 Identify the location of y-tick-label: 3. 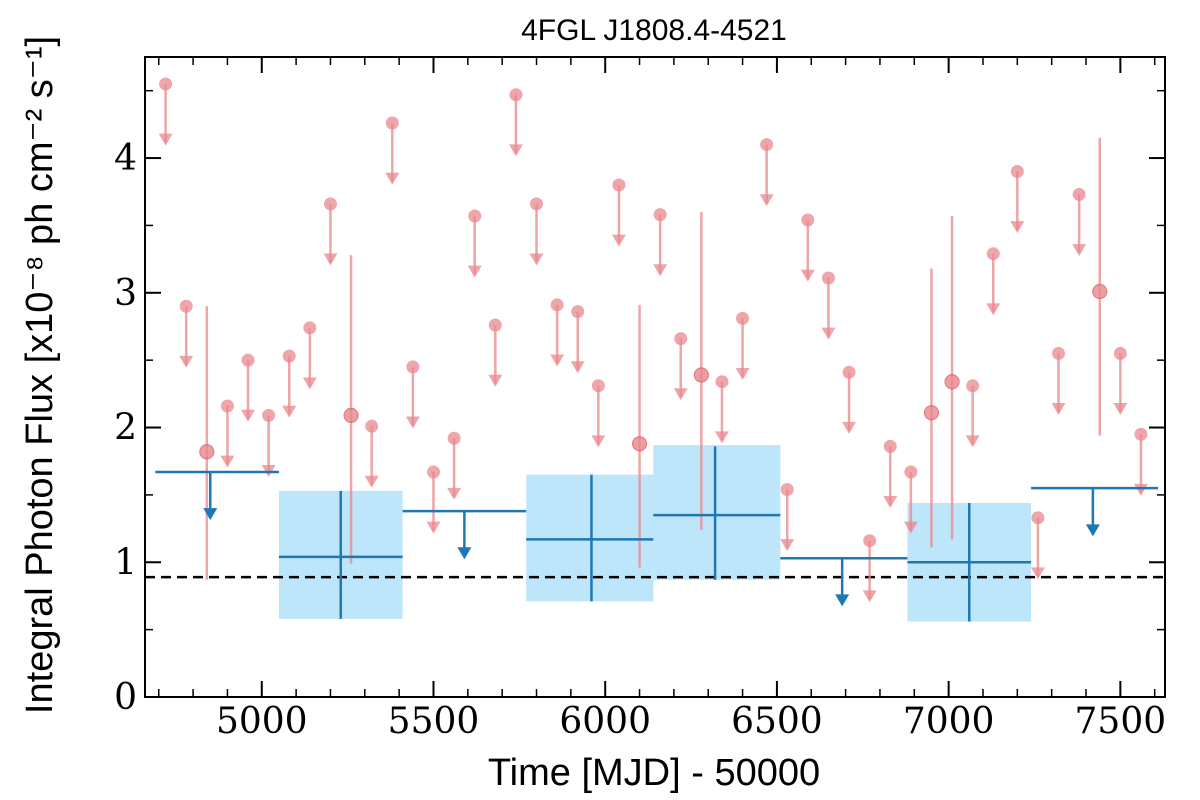
(125, 293).